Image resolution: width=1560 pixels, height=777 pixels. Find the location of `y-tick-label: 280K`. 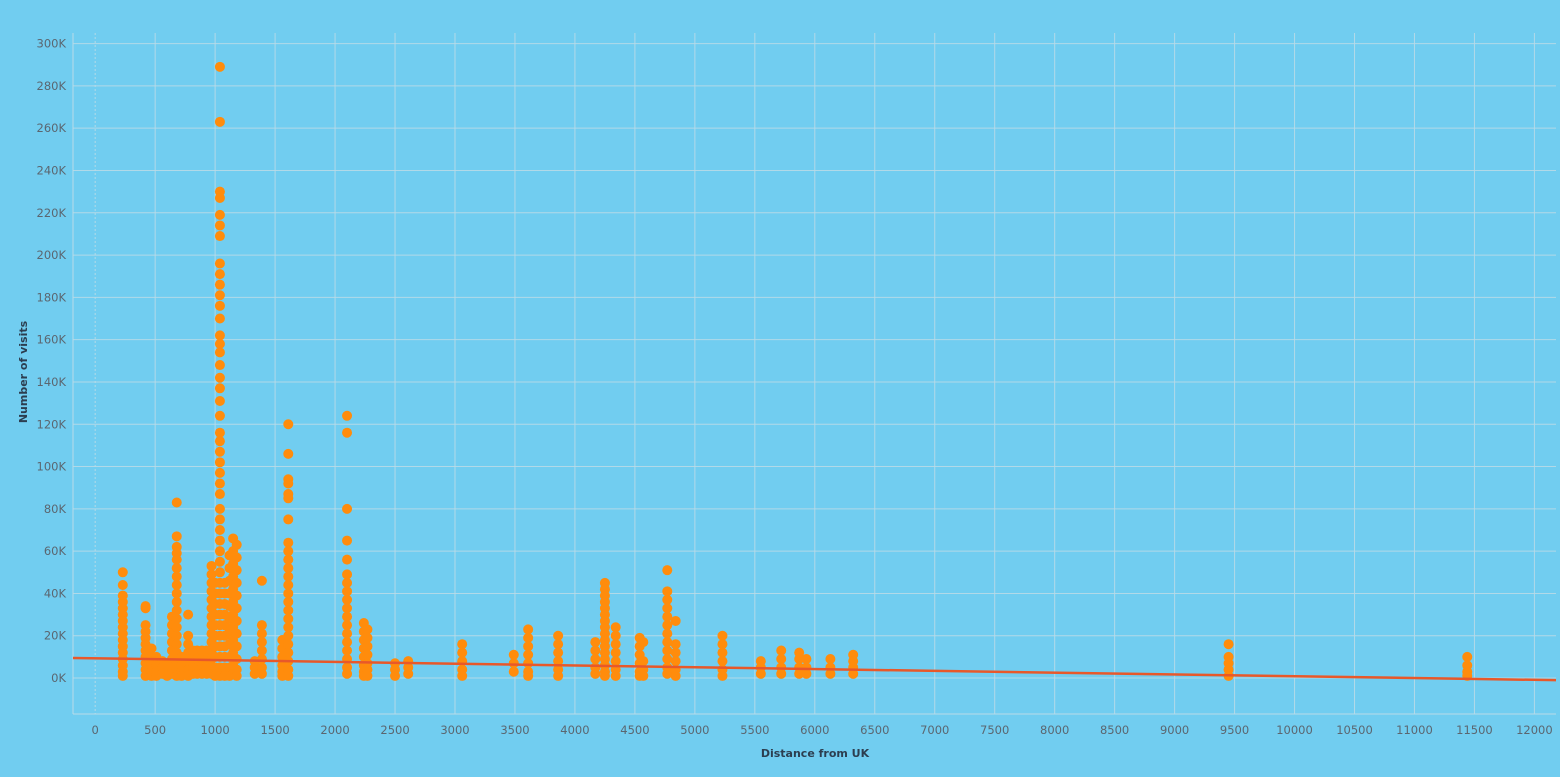

y-tick-label: 280K is located at coordinates (52, 86).